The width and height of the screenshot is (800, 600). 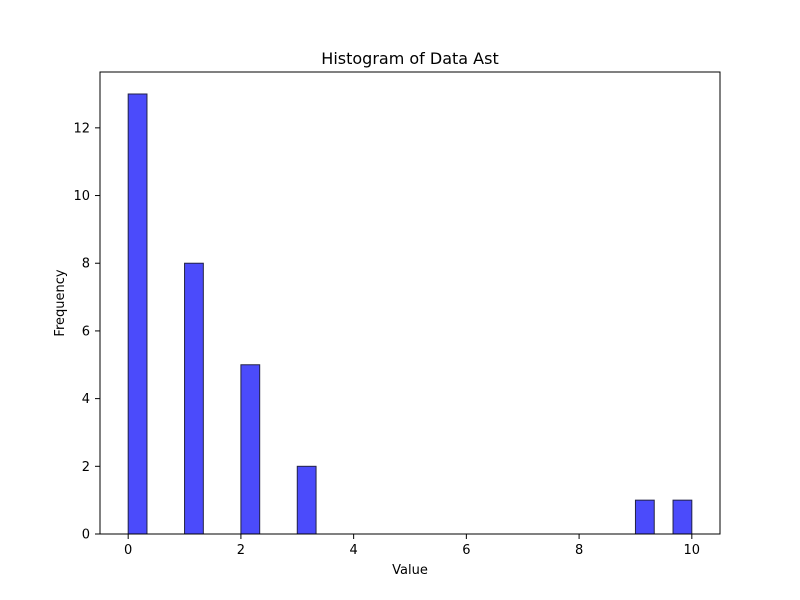 I want to click on y-tick-label: 6, so click(x=86, y=331).